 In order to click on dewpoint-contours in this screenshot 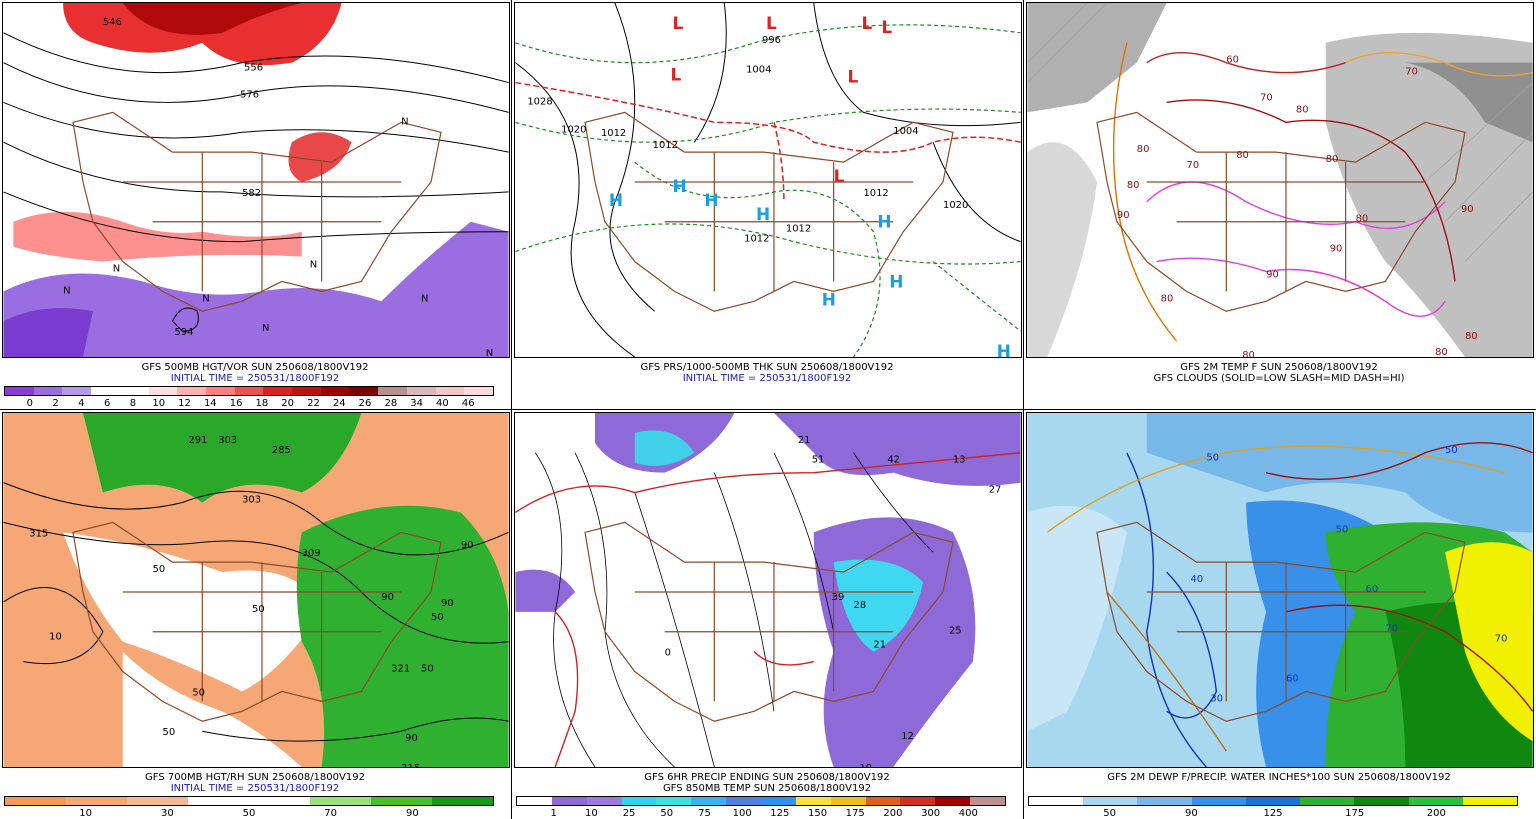, I will do `click(1289, 604)`.